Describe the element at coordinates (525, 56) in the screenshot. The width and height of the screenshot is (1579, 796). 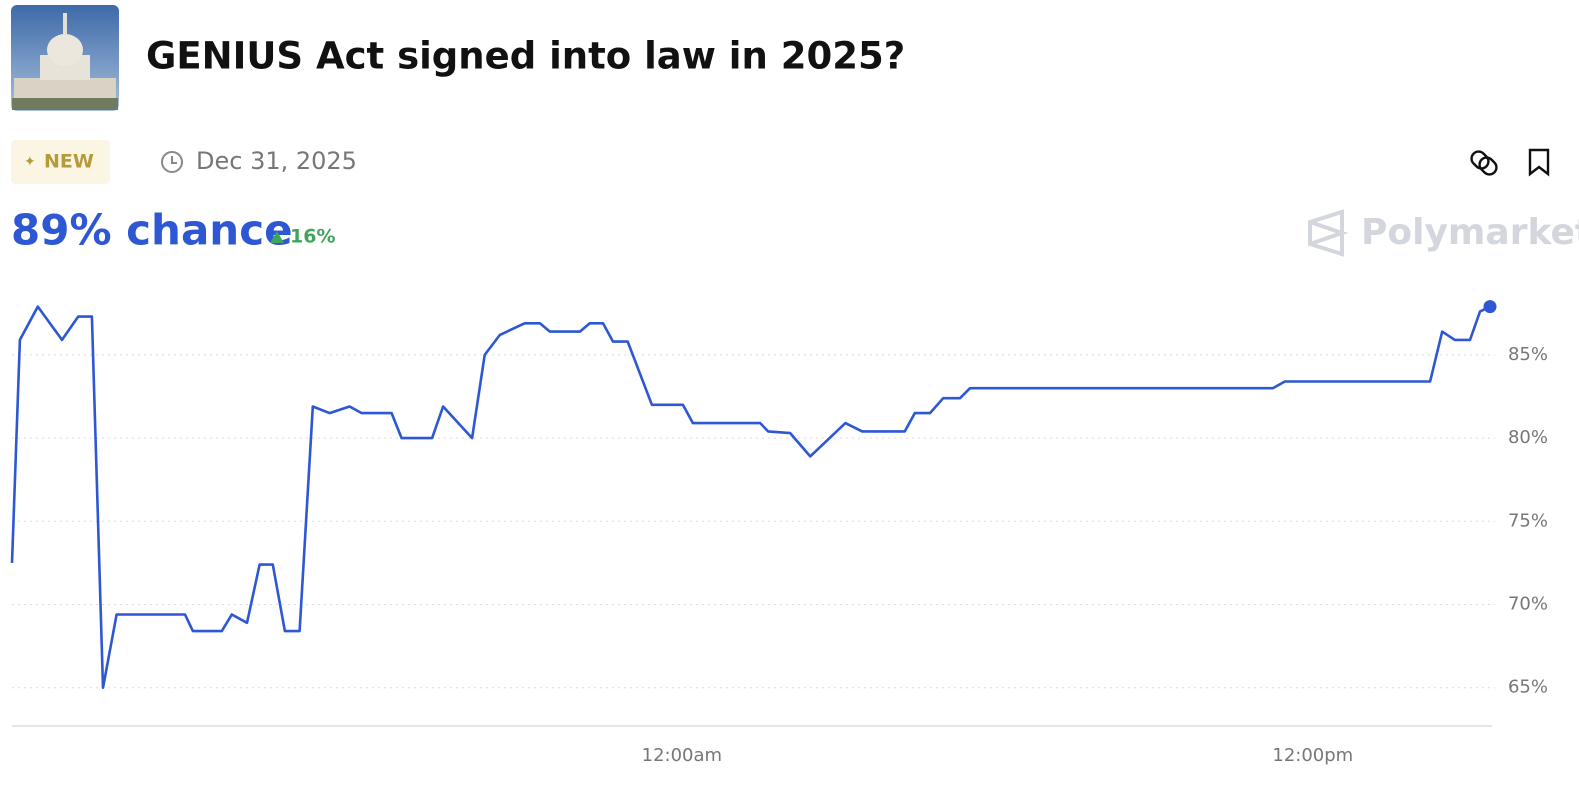
I see `market-title: GENIUS Act signed into law in 2025?` at that location.